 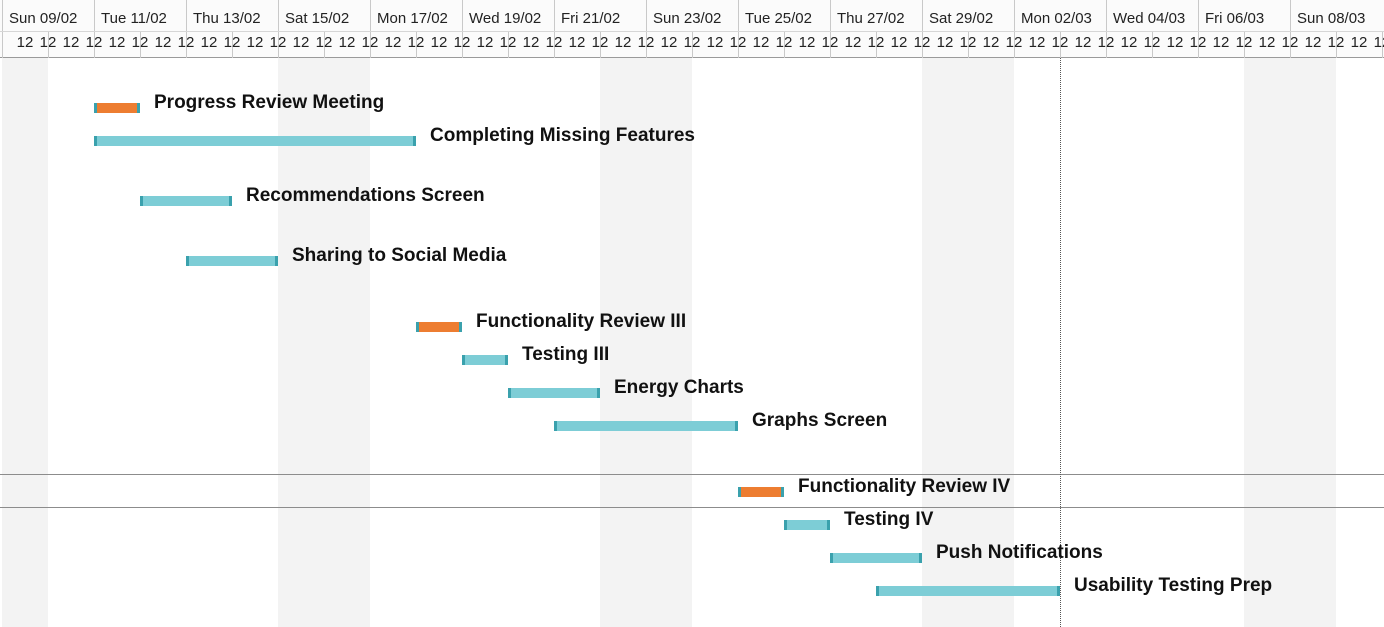 What do you see at coordinates (134, 18) in the screenshot?
I see `timeline-date-label: Tue 11/02` at bounding box center [134, 18].